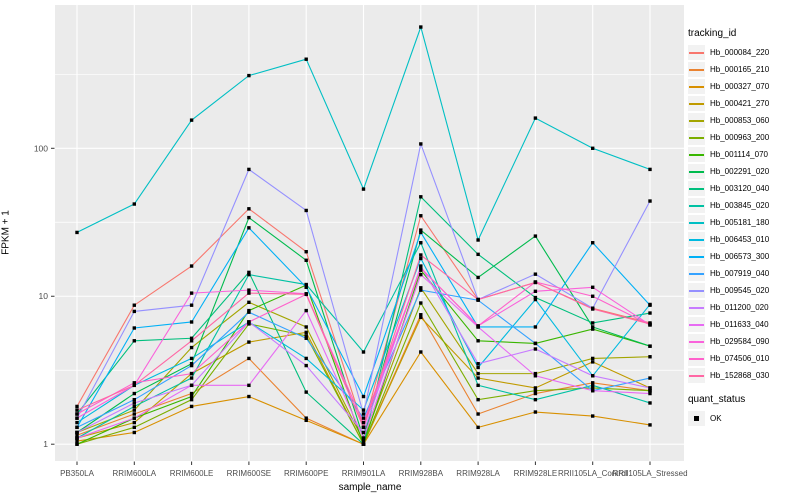  What do you see at coordinates (717, 399) in the screenshot?
I see `legend-title-quant-status: quant_status` at bounding box center [717, 399].